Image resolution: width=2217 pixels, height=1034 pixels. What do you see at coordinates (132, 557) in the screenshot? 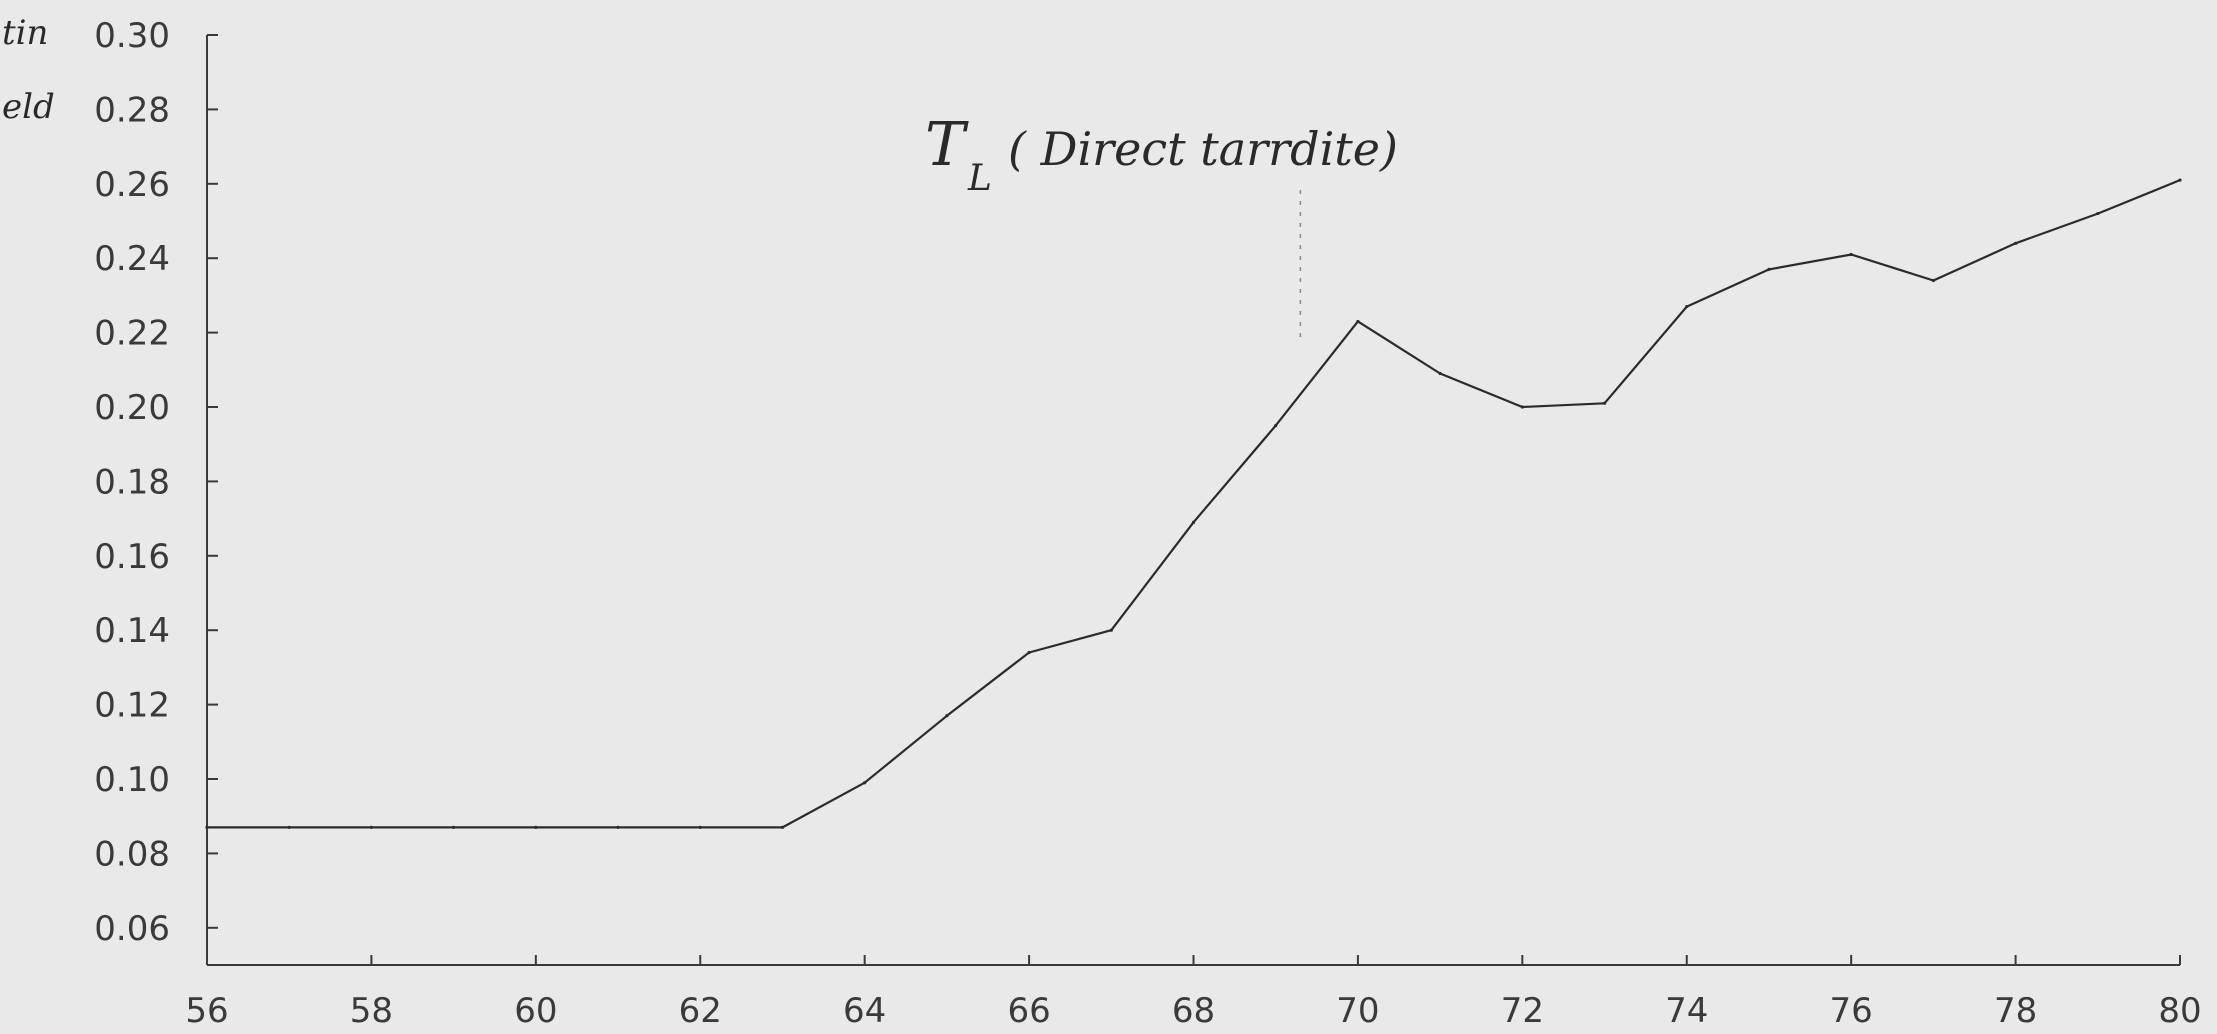
I see `y-tick-label: 0.16` at bounding box center [132, 557].